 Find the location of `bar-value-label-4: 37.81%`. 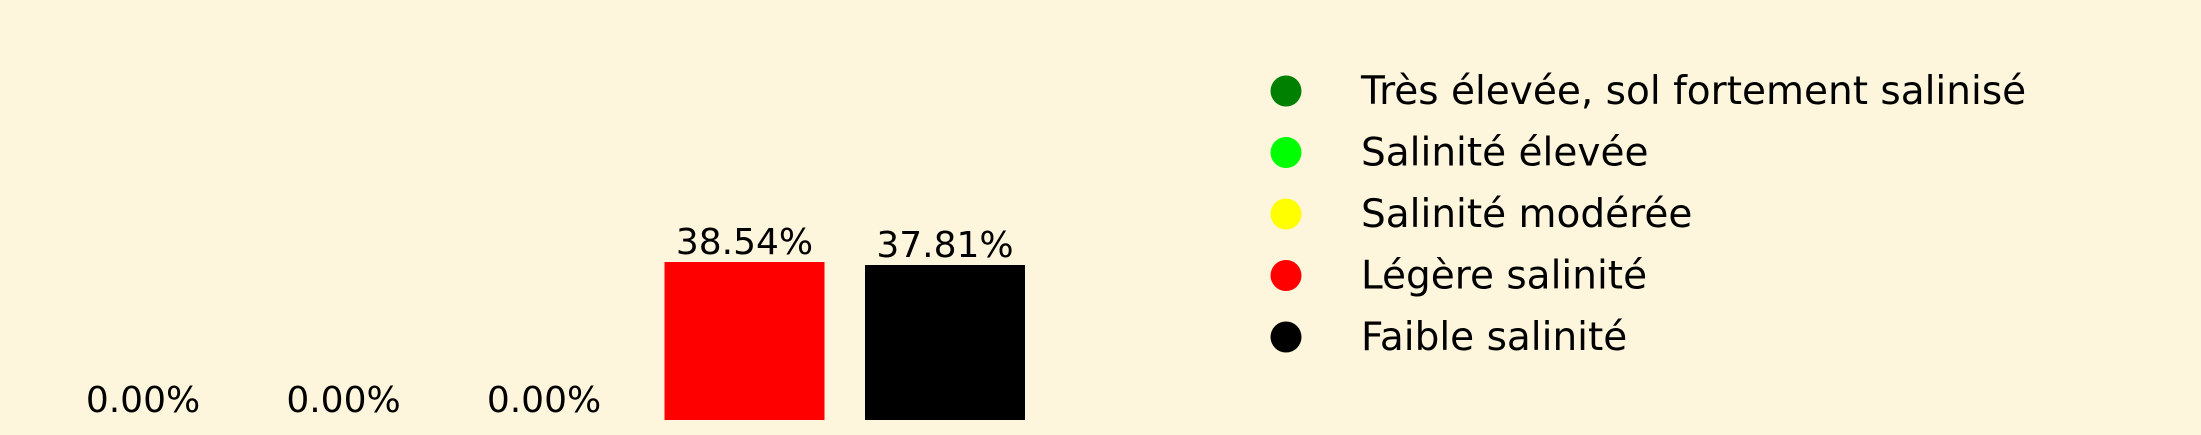

bar-value-label-4: 37.81% is located at coordinates (944, 245).